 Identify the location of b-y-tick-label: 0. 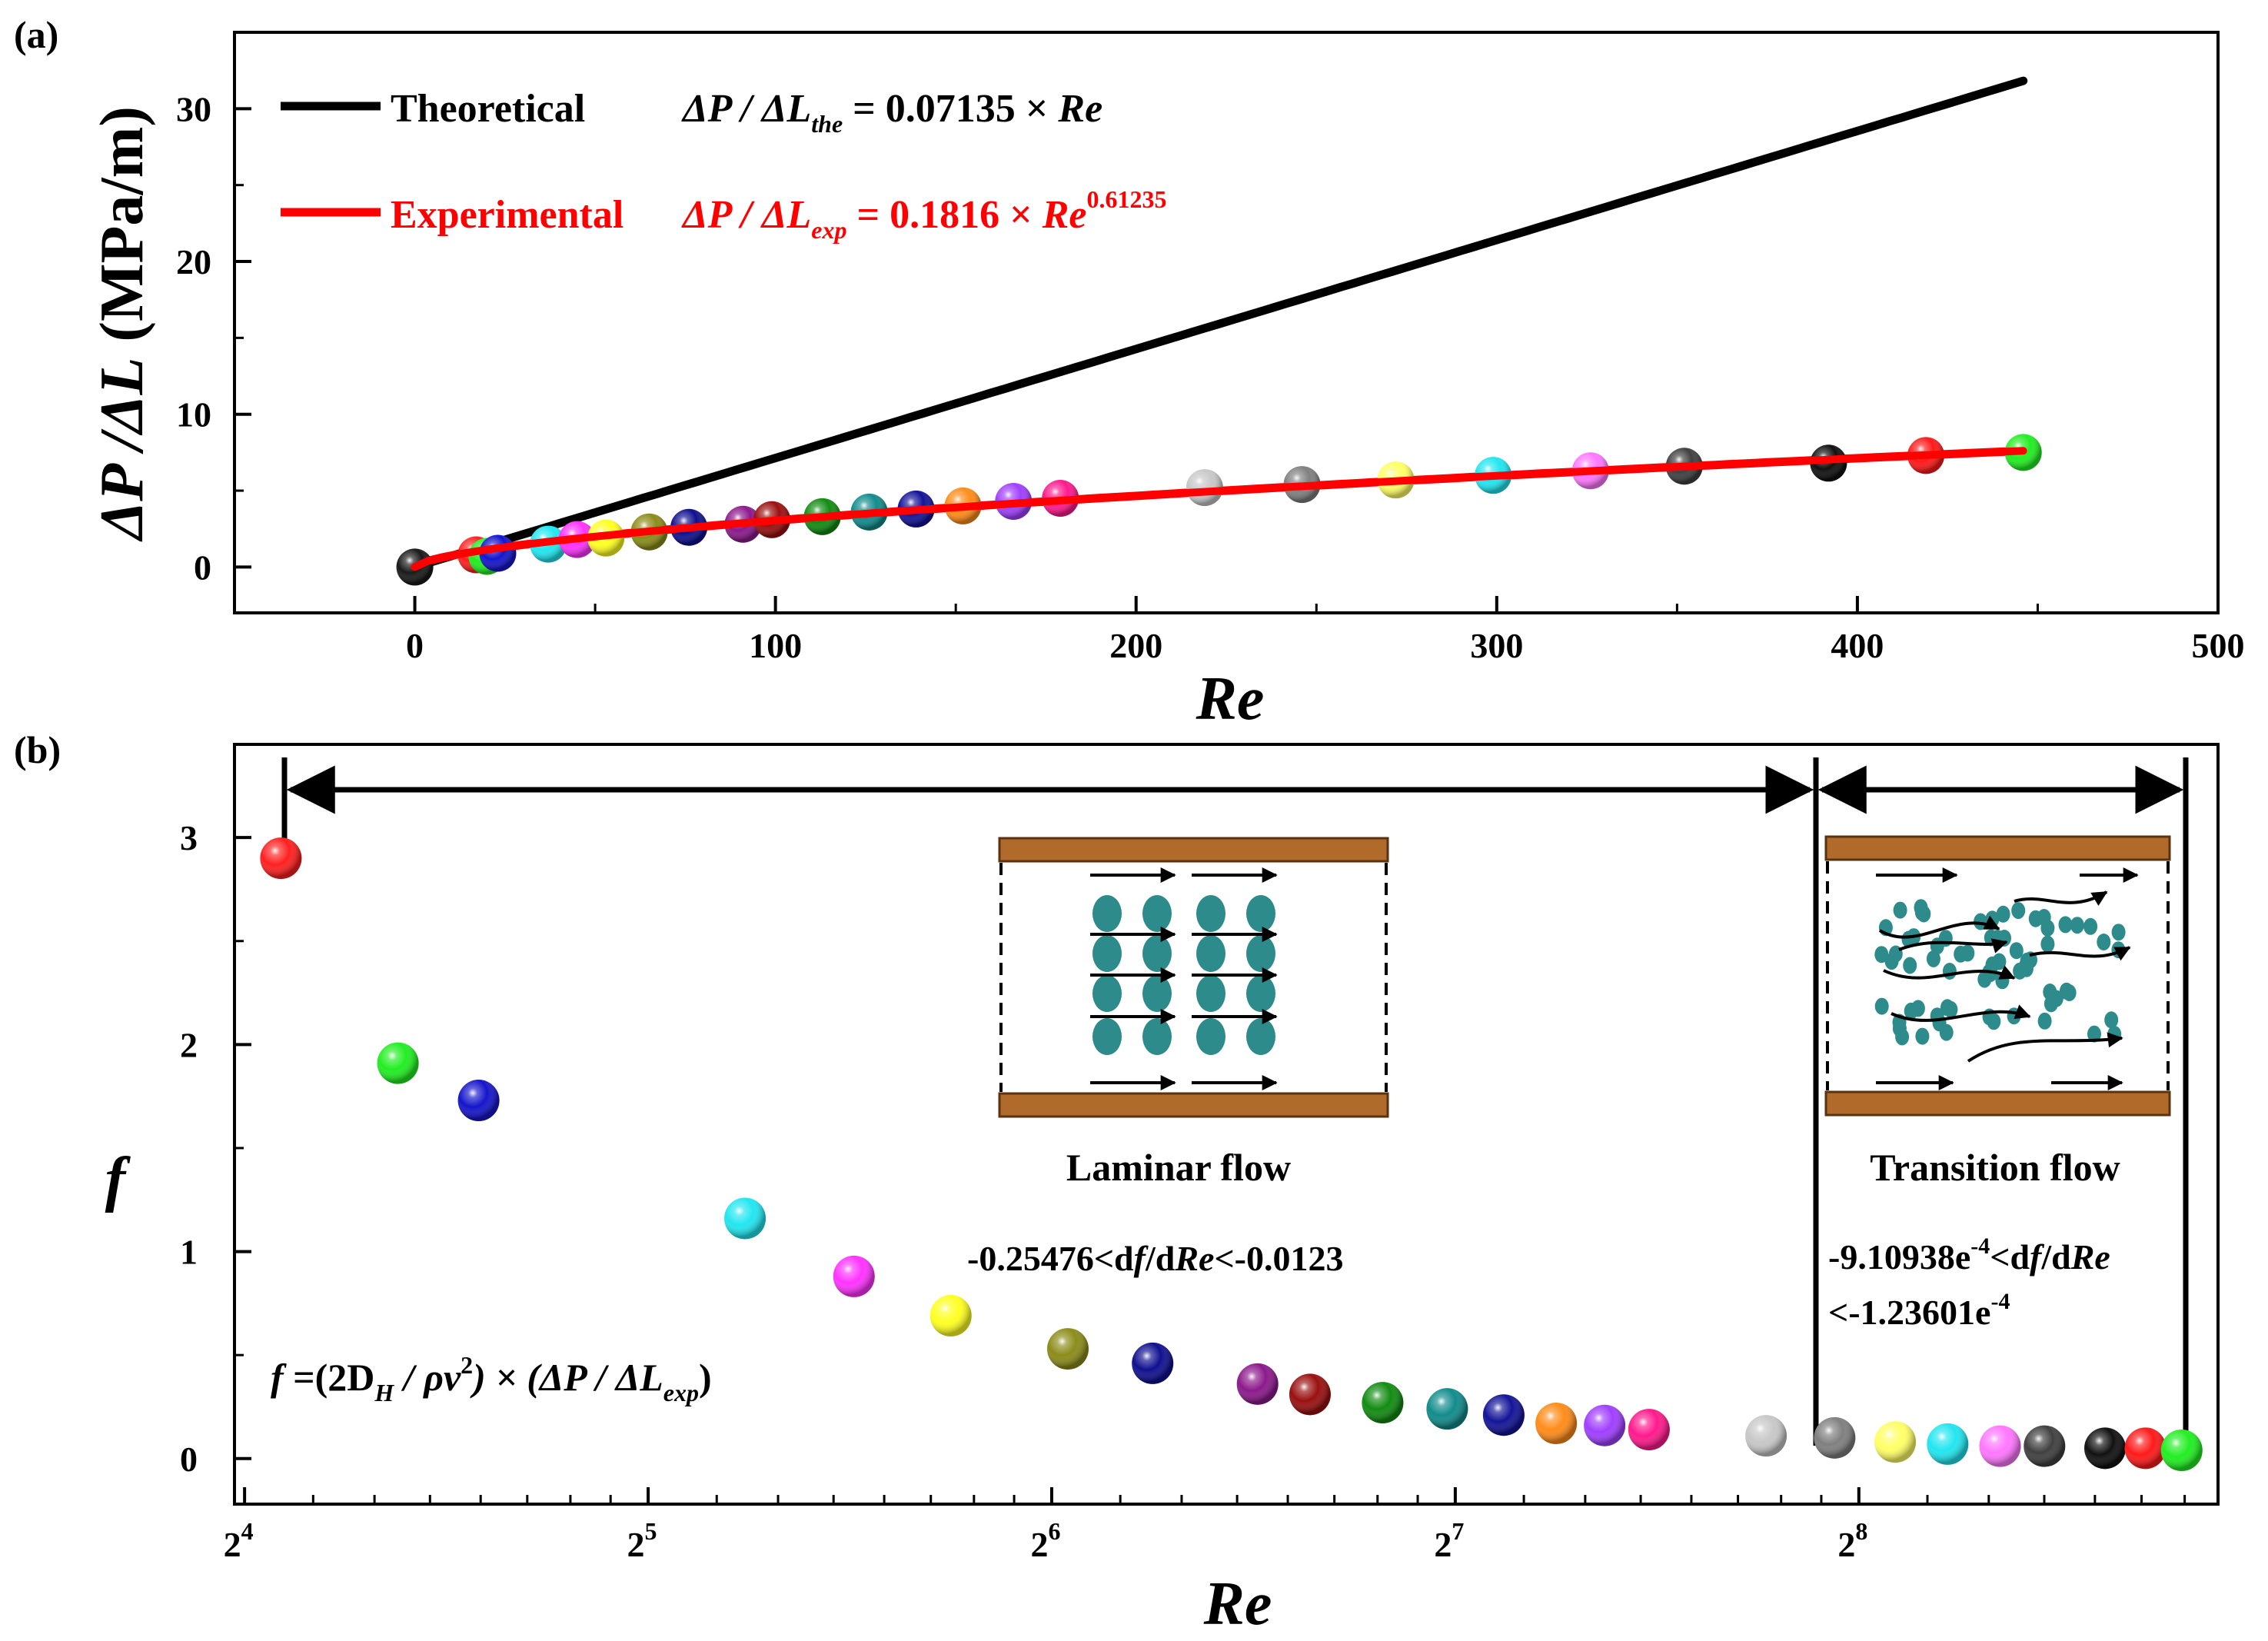
(189, 1459).